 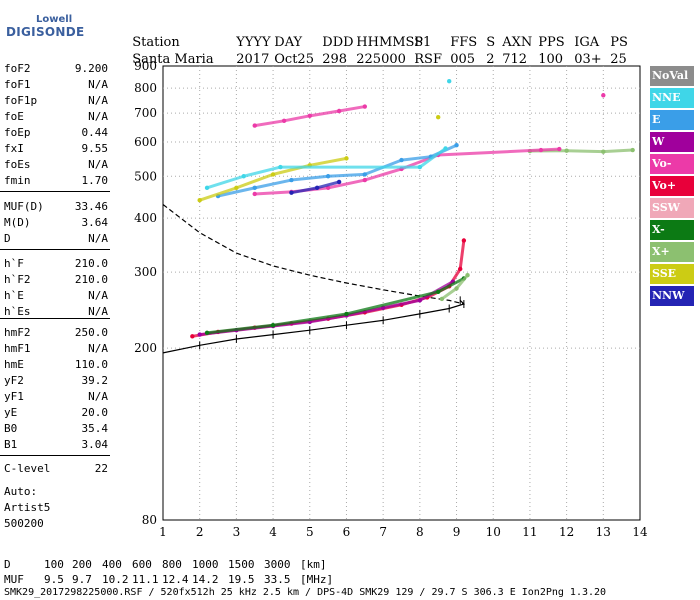 What do you see at coordinates (383, 532) in the screenshot?
I see `x-tick-label: 7` at bounding box center [383, 532].